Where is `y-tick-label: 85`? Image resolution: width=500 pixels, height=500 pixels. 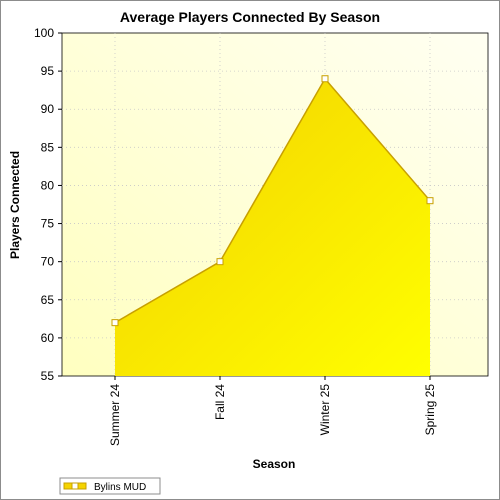
y-tick-label: 85 is located at coordinates (48, 147).